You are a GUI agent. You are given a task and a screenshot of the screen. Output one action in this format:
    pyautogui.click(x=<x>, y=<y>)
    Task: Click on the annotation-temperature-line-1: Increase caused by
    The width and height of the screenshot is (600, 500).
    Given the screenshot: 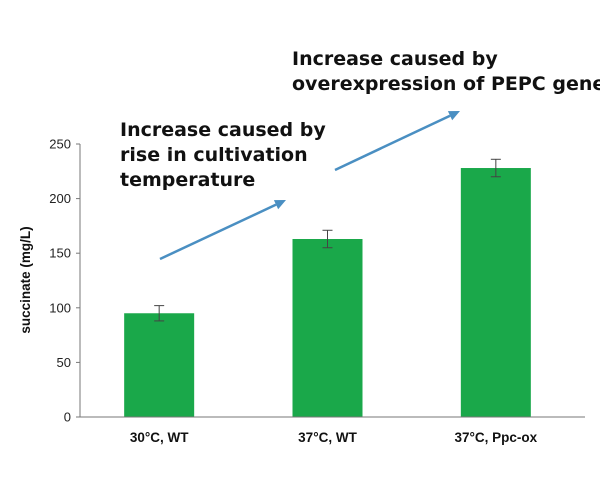 What is the action you would take?
    pyautogui.click(x=223, y=130)
    